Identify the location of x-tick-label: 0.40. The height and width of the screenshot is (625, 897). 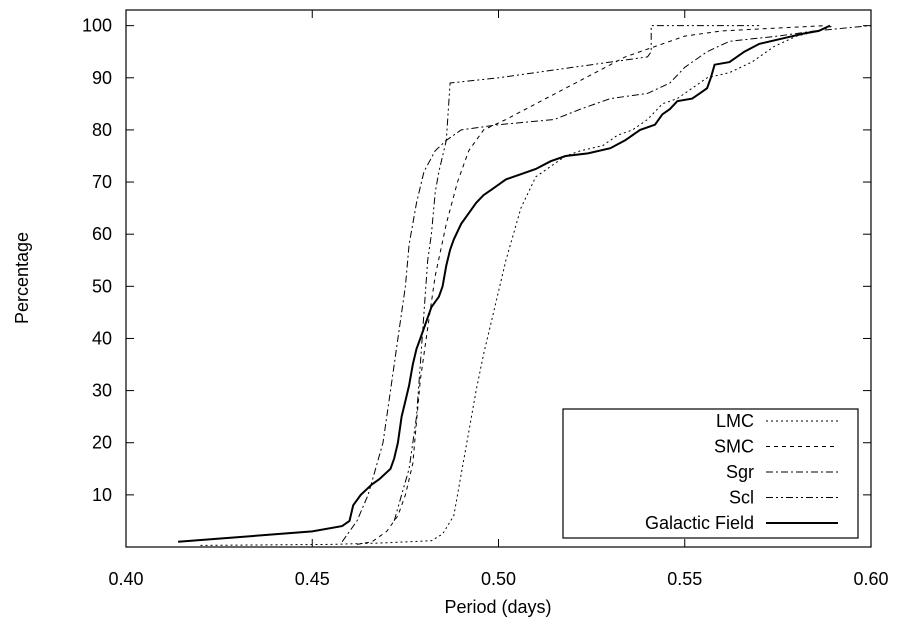
(125, 579).